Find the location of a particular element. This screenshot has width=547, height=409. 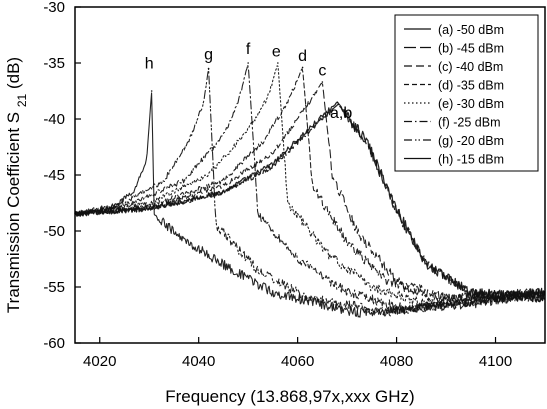

y-axis-title: Transmission Coefficient S 21 (dB) is located at coordinates (16, 185).